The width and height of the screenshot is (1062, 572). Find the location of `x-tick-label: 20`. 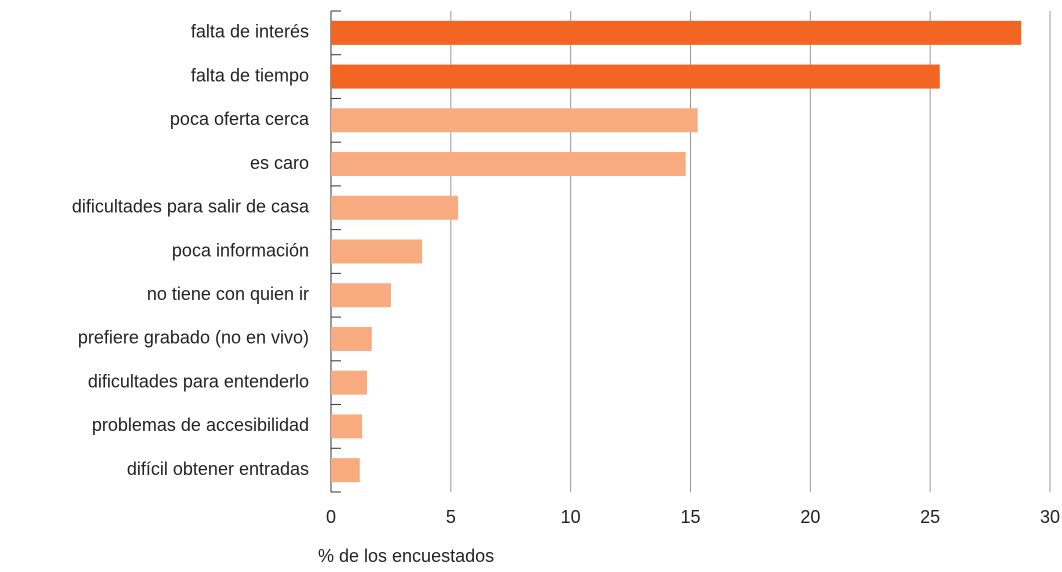

x-tick-label: 20 is located at coordinates (810, 517).